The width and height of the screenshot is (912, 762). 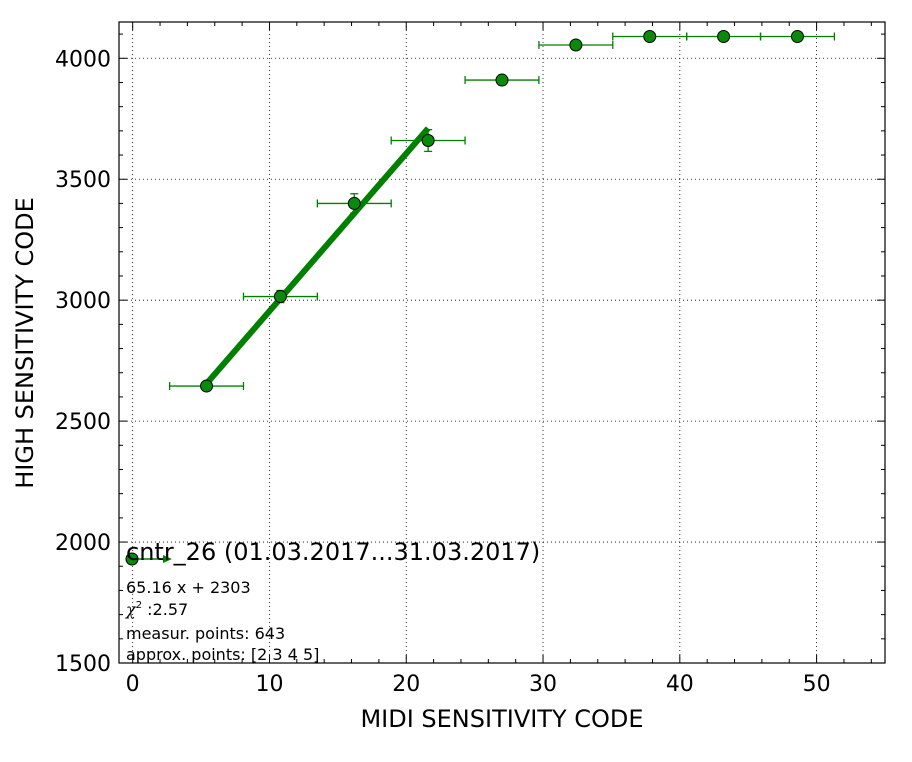 I want to click on x-tick-labels: 0 10 20 30 40 50, so click(x=478, y=684).